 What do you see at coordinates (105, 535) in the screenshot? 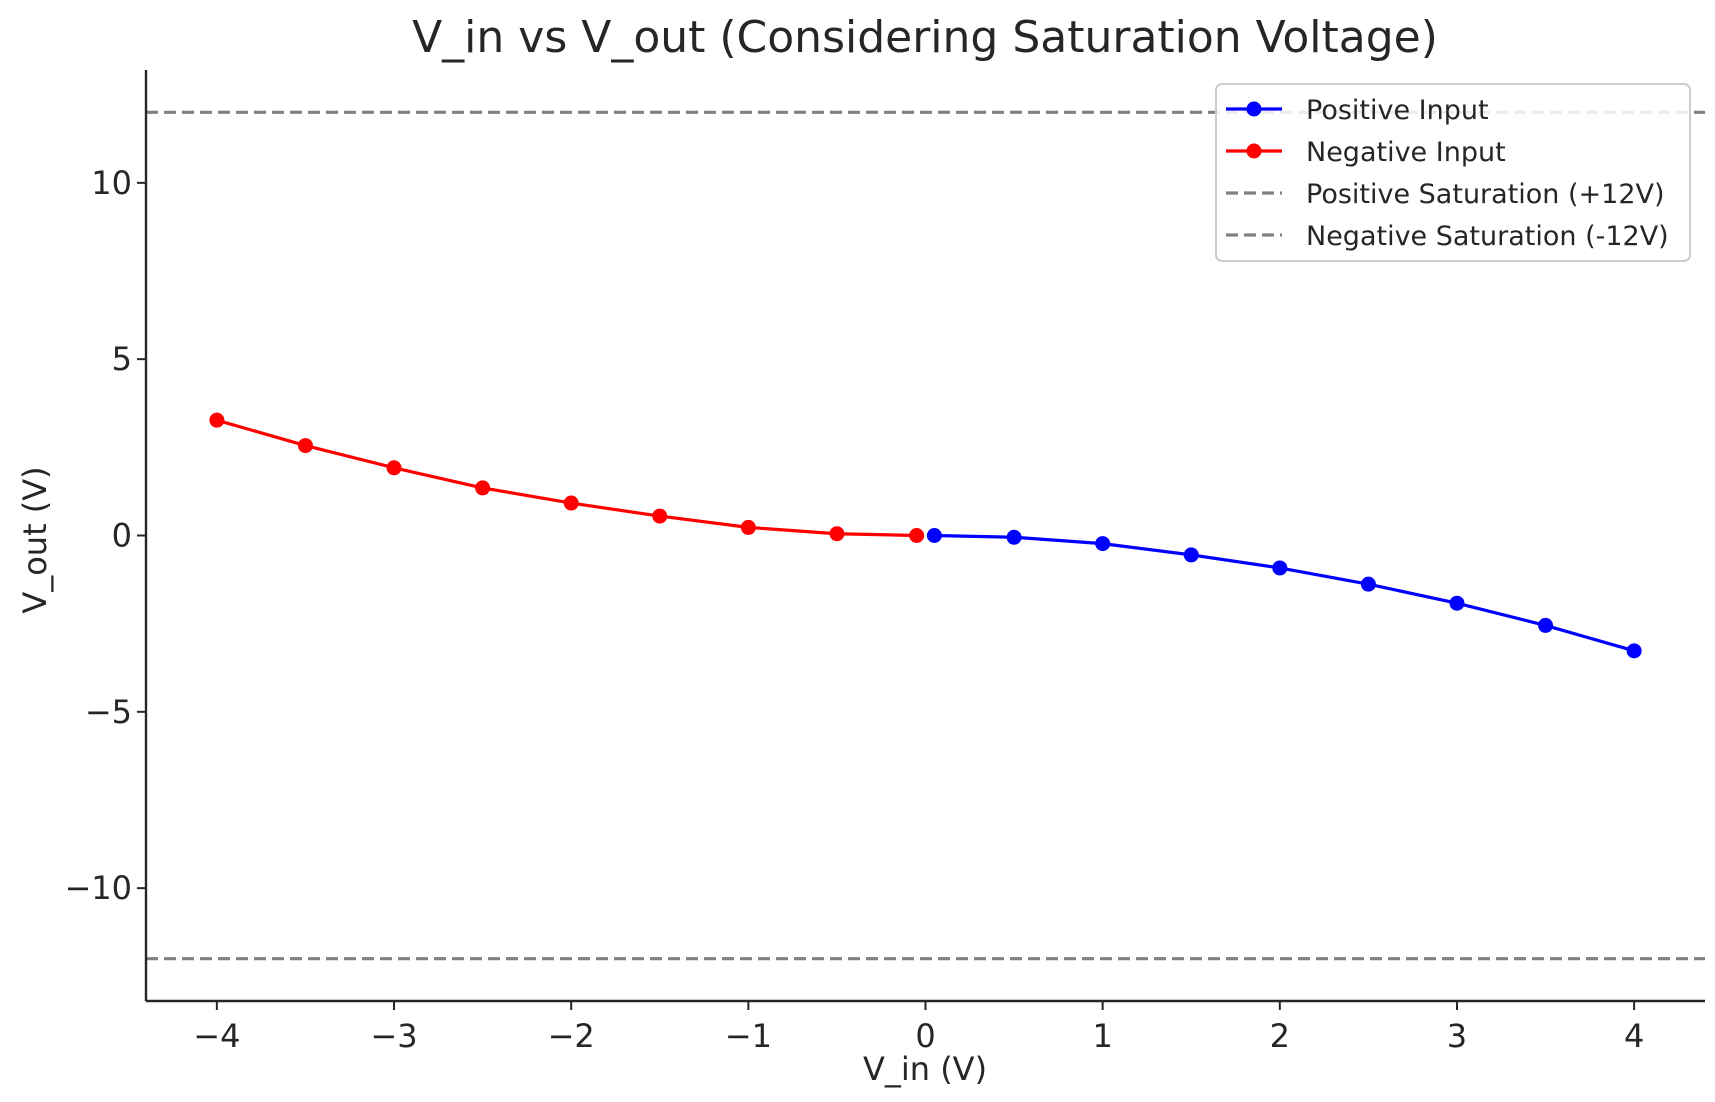
I see `y-axis-ticks: −10 −5 0 5 10` at bounding box center [105, 535].